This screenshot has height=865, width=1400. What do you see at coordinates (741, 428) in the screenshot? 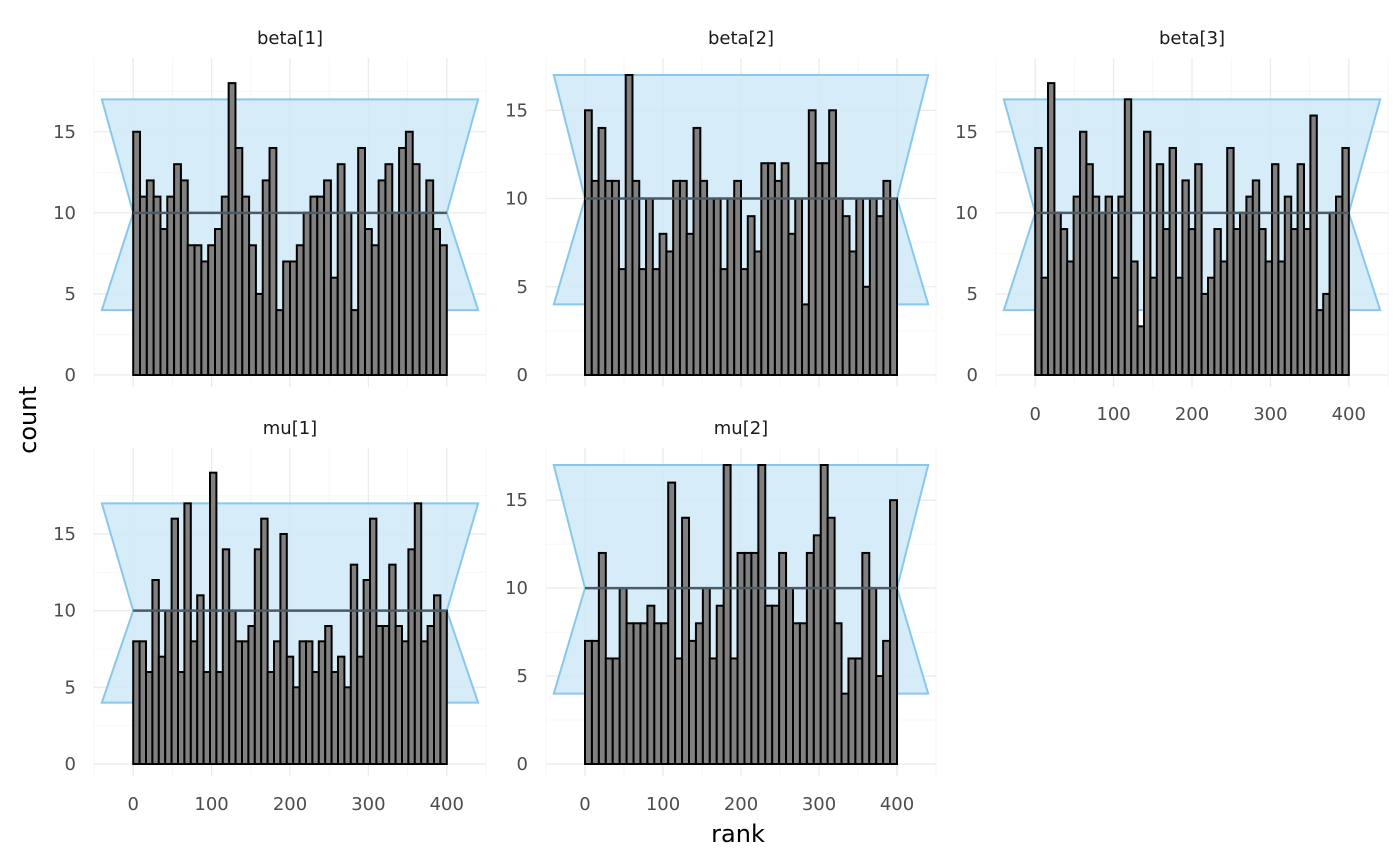
I see `facet-title: mu[2]` at bounding box center [741, 428].